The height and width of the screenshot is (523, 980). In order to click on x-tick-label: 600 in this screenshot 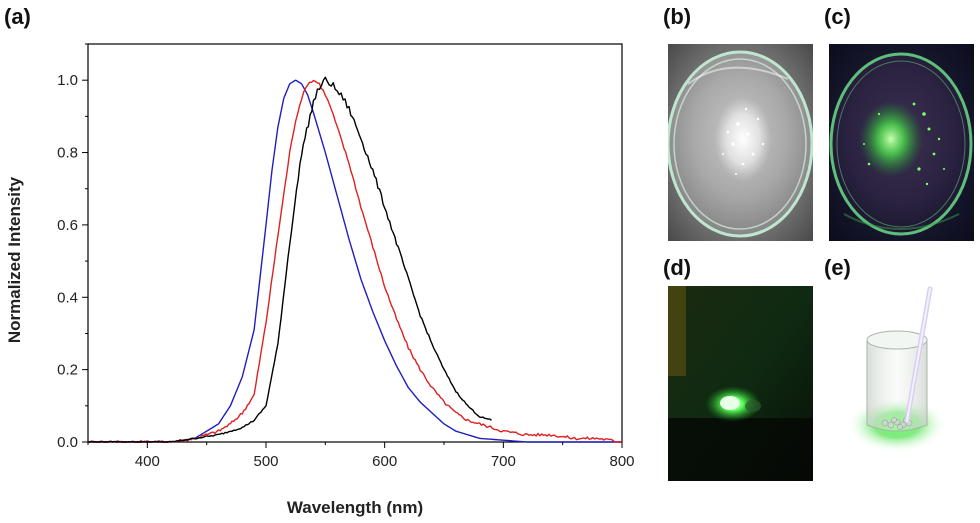, I will do `click(384, 461)`.